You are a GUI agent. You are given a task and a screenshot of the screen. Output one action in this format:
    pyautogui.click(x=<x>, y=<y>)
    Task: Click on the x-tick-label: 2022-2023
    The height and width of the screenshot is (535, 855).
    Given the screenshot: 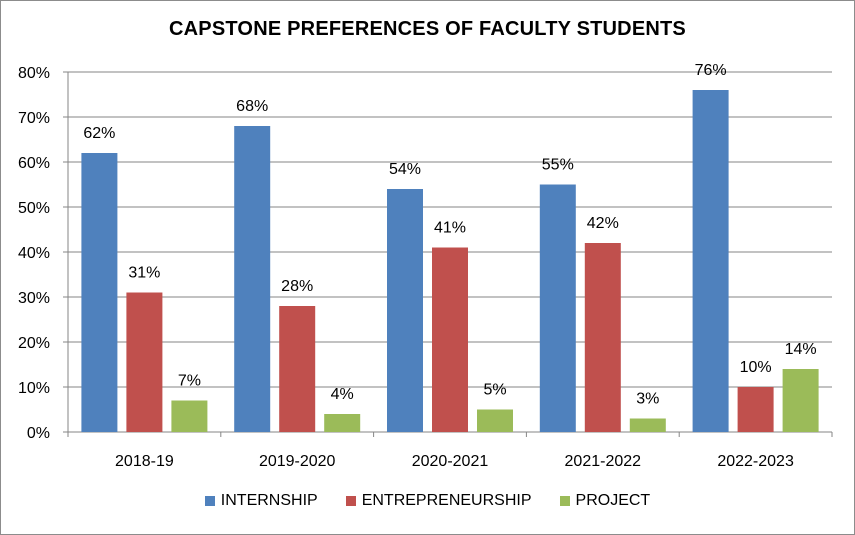 What is the action you would take?
    pyautogui.click(x=755, y=461)
    